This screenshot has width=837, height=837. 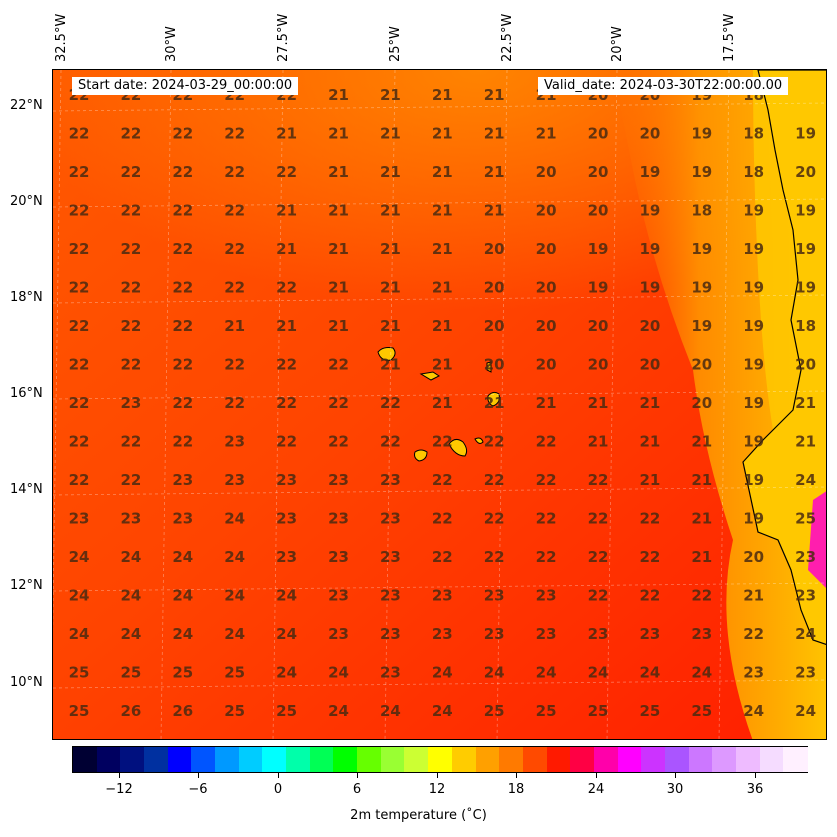 I want to click on start-date-label: Start date: 2024-03-29_00:00:00, so click(x=185, y=86).